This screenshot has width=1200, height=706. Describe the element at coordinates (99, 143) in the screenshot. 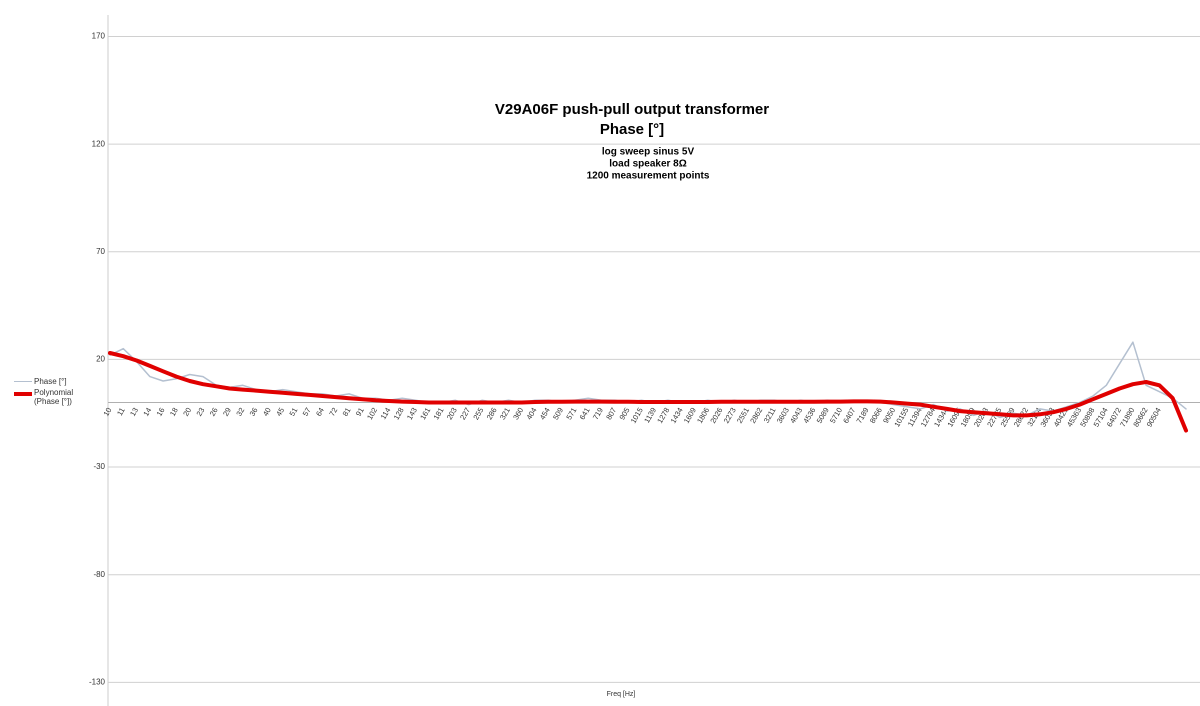

I see `y-tick-label: 120` at that location.